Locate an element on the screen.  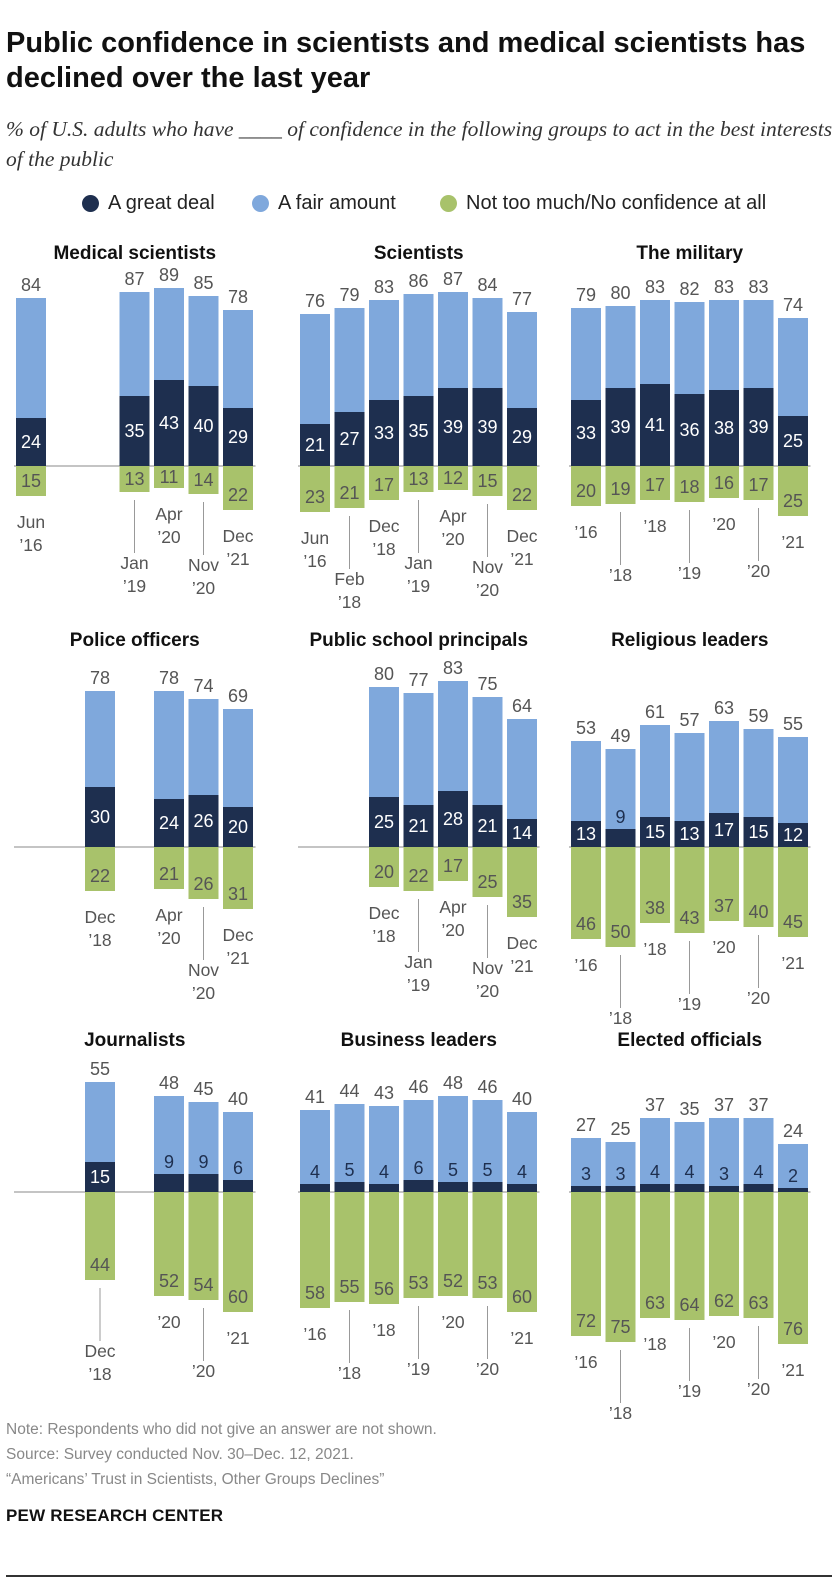
label-total-the-military-2: 83 is located at coordinates (655, 287).